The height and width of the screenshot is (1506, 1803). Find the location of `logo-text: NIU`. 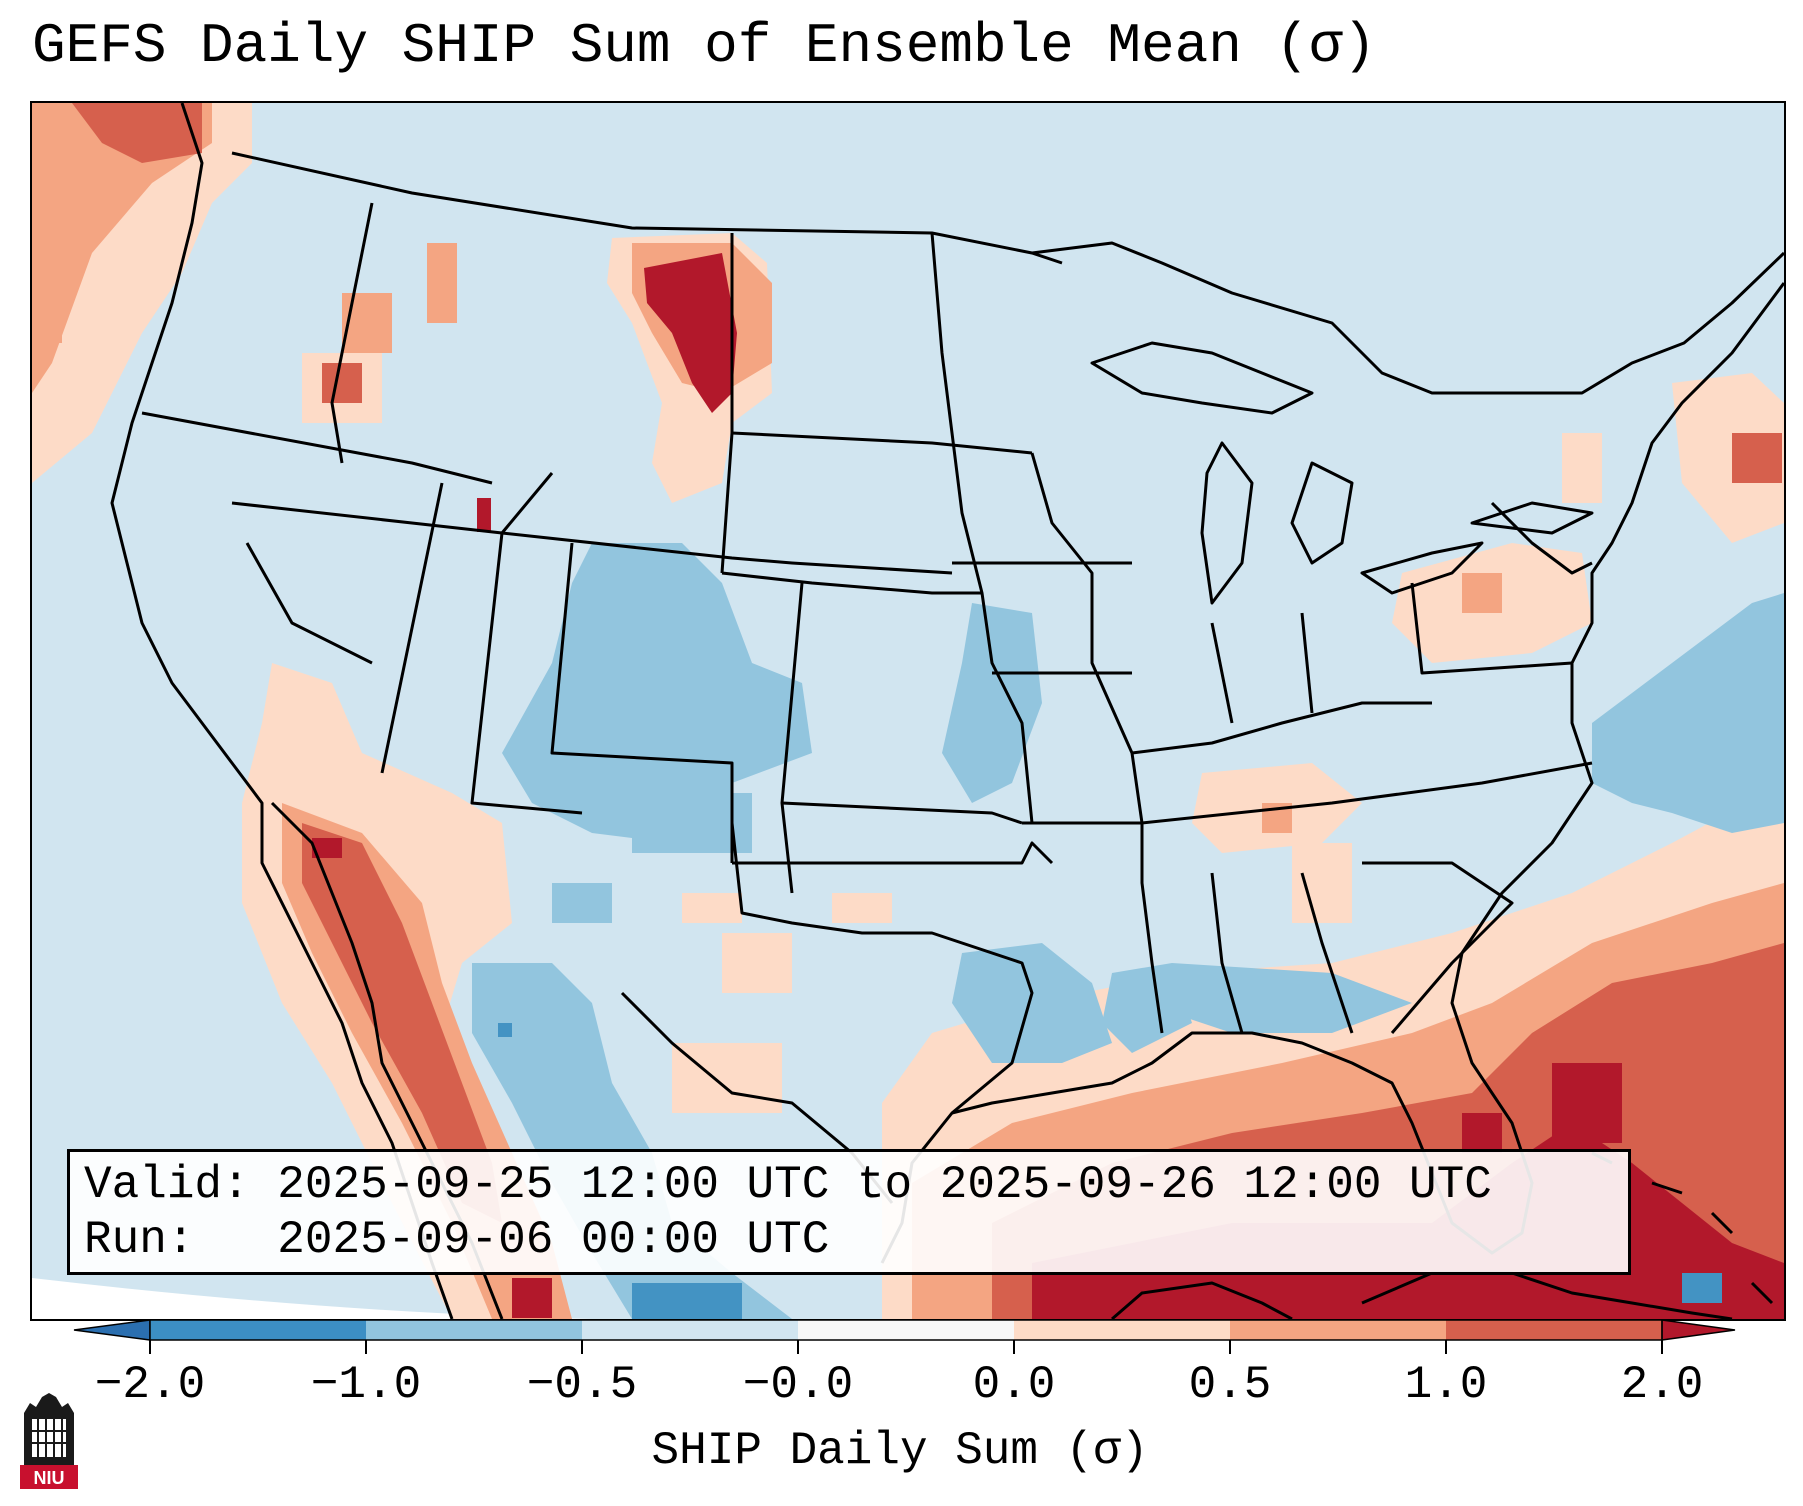

logo-text: NIU is located at coordinates (49, 1478).